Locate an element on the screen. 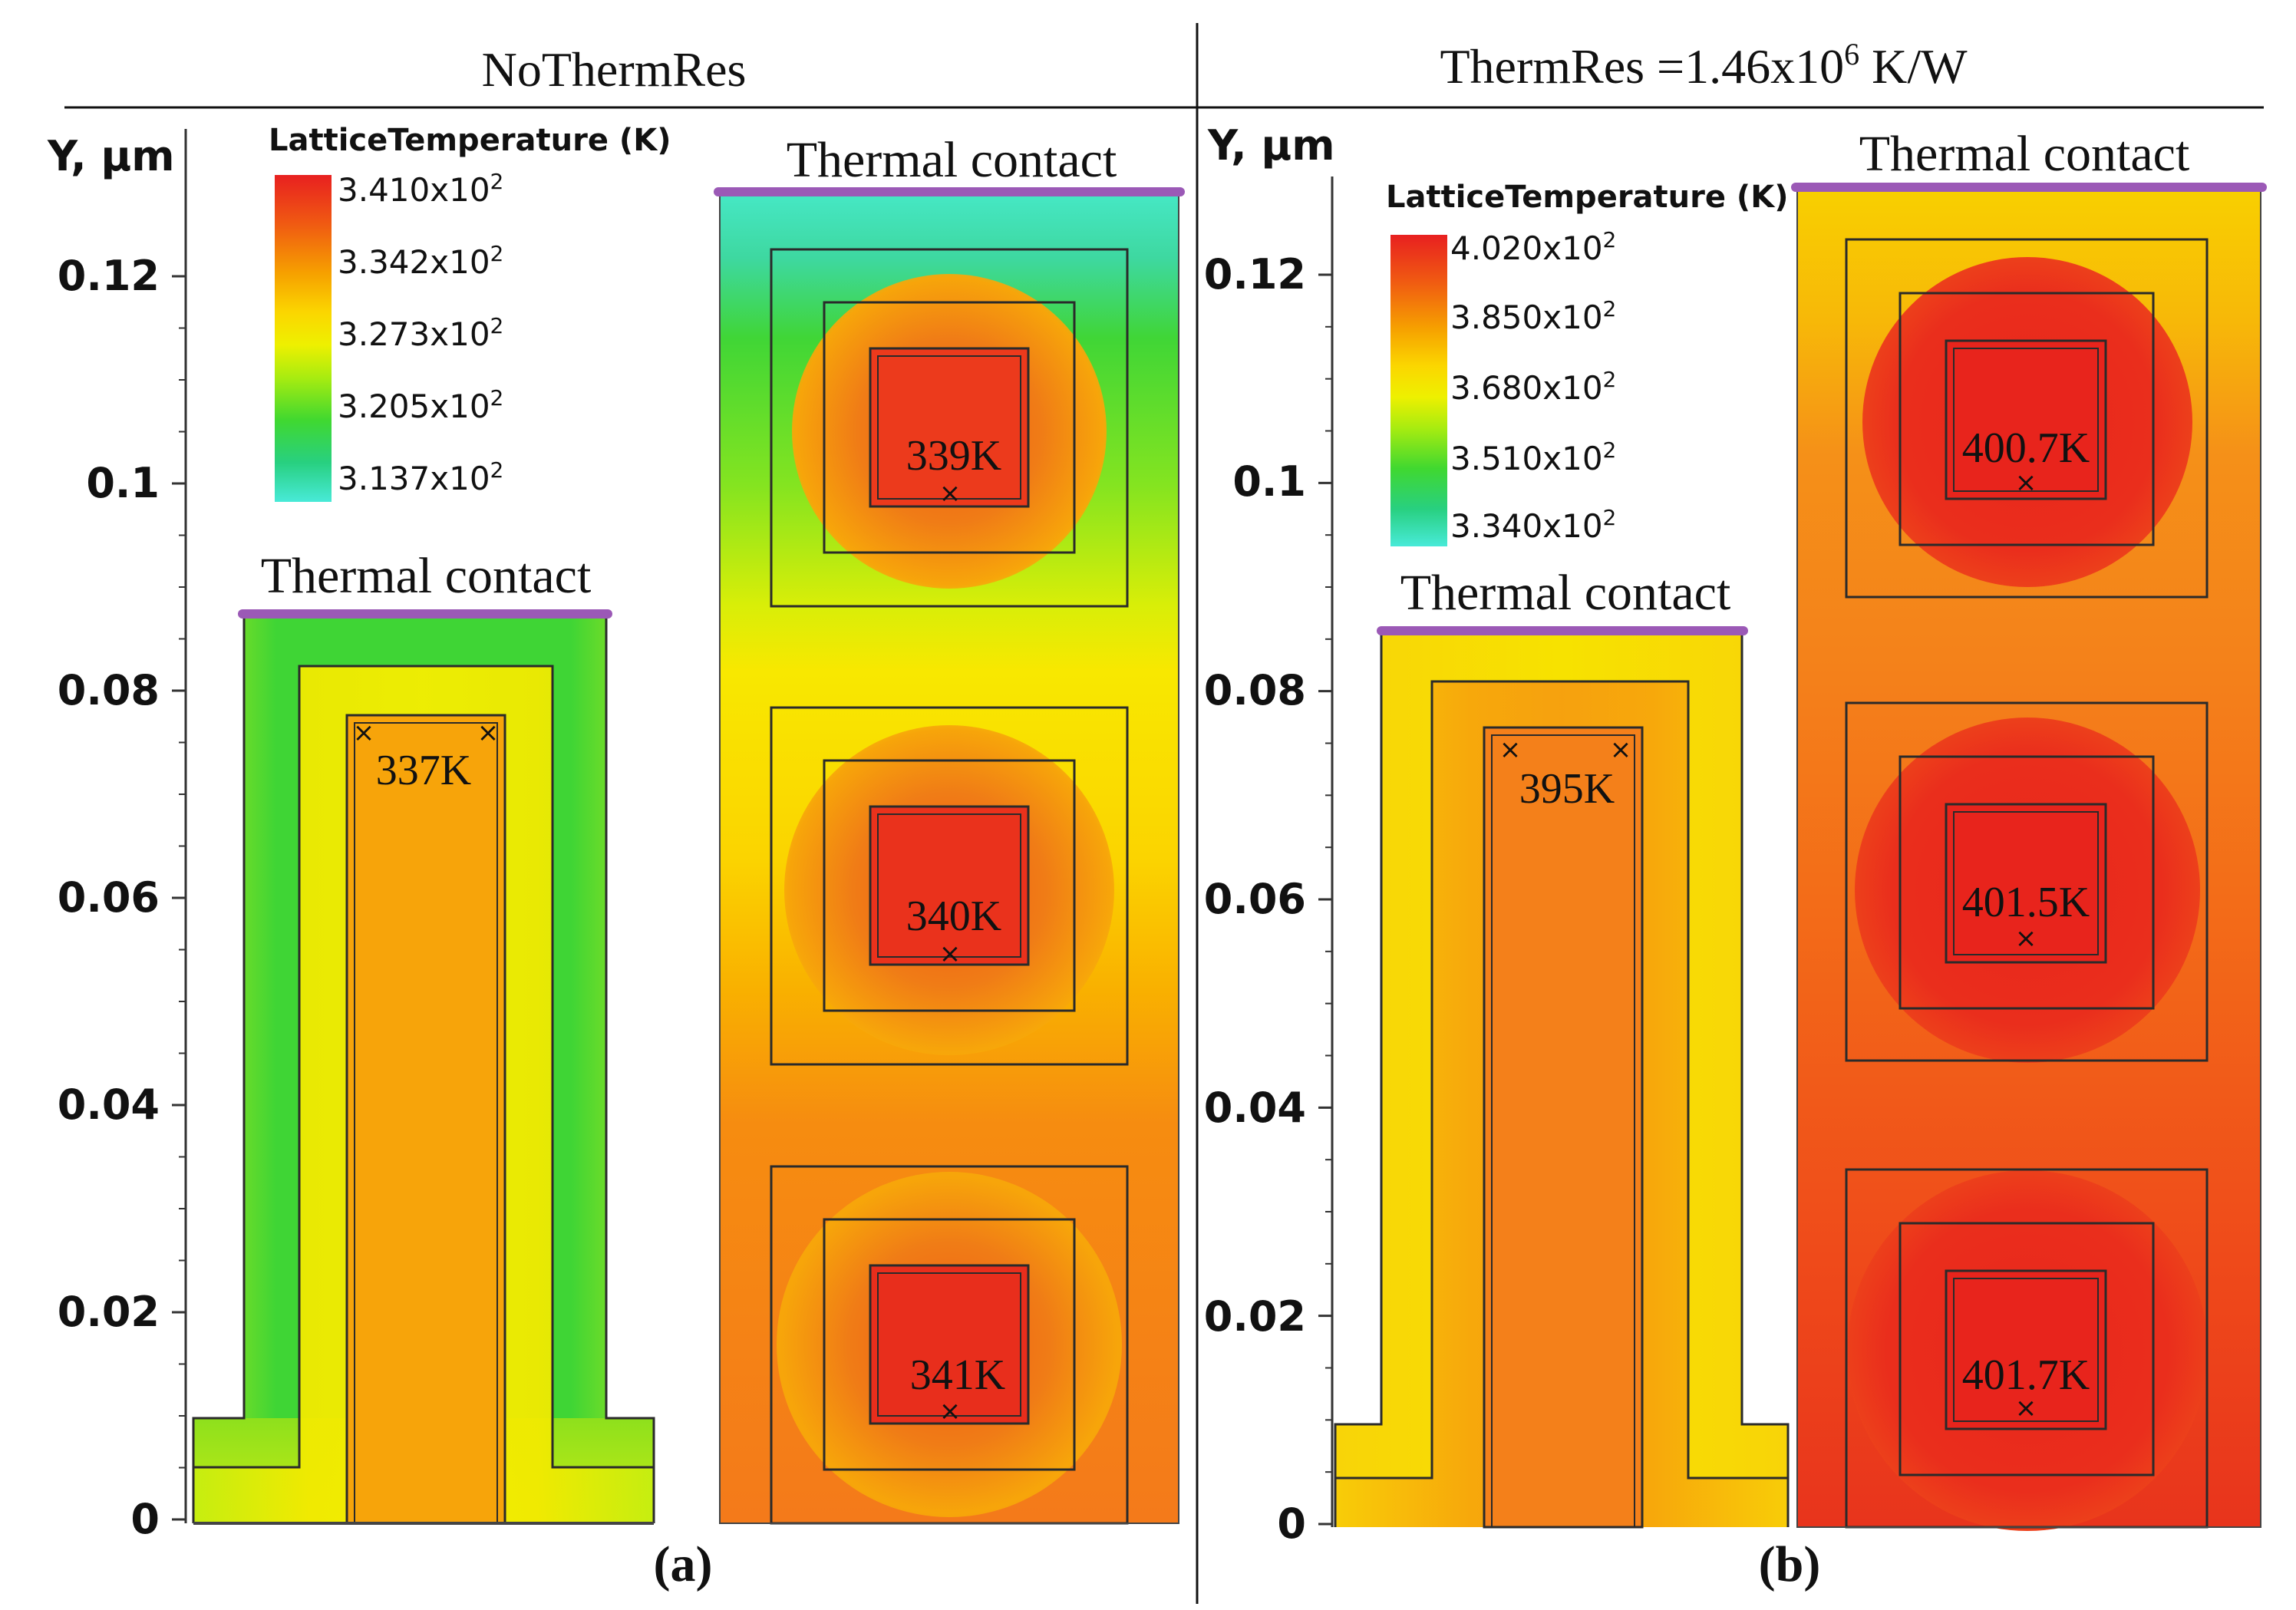 This screenshot has height=1610, width=2296. panel-b-fin-temp: 395K is located at coordinates (1567, 789).